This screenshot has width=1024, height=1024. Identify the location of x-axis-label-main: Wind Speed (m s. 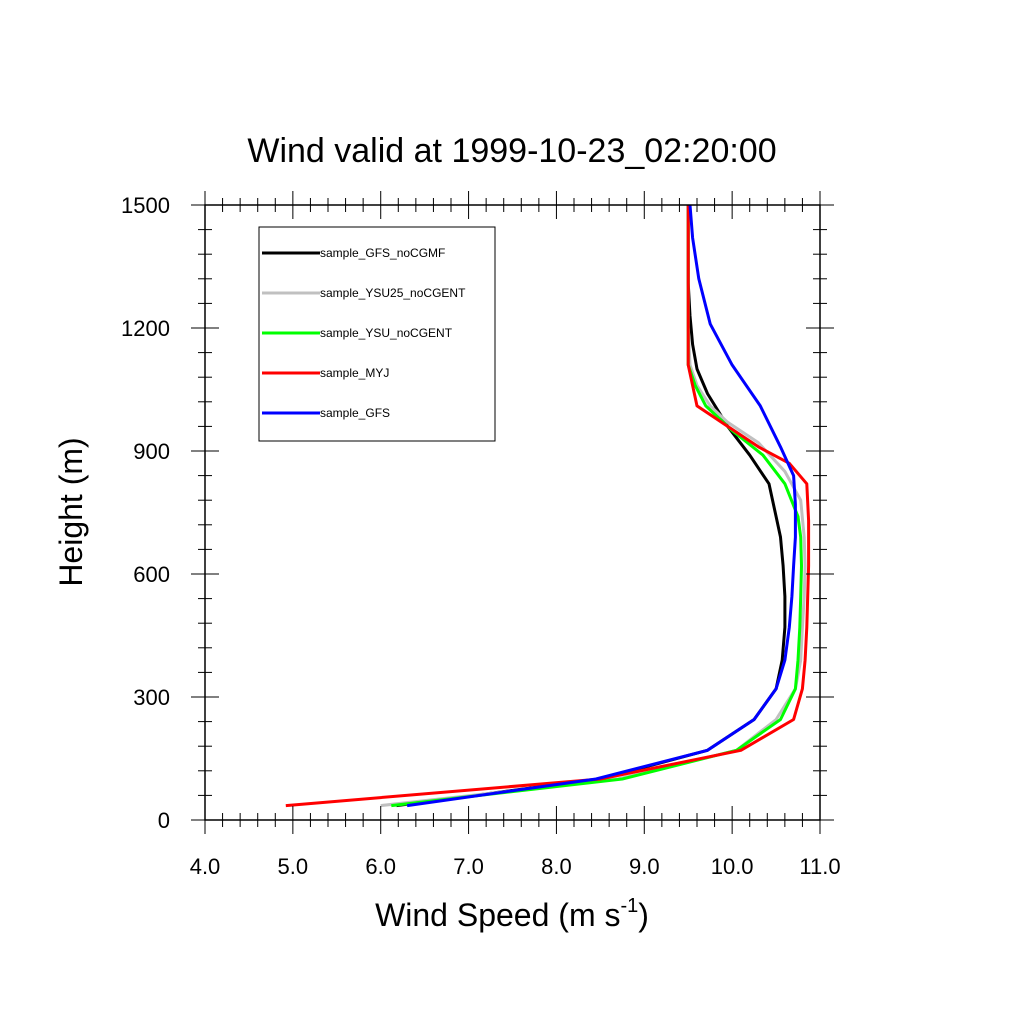
(497, 915).